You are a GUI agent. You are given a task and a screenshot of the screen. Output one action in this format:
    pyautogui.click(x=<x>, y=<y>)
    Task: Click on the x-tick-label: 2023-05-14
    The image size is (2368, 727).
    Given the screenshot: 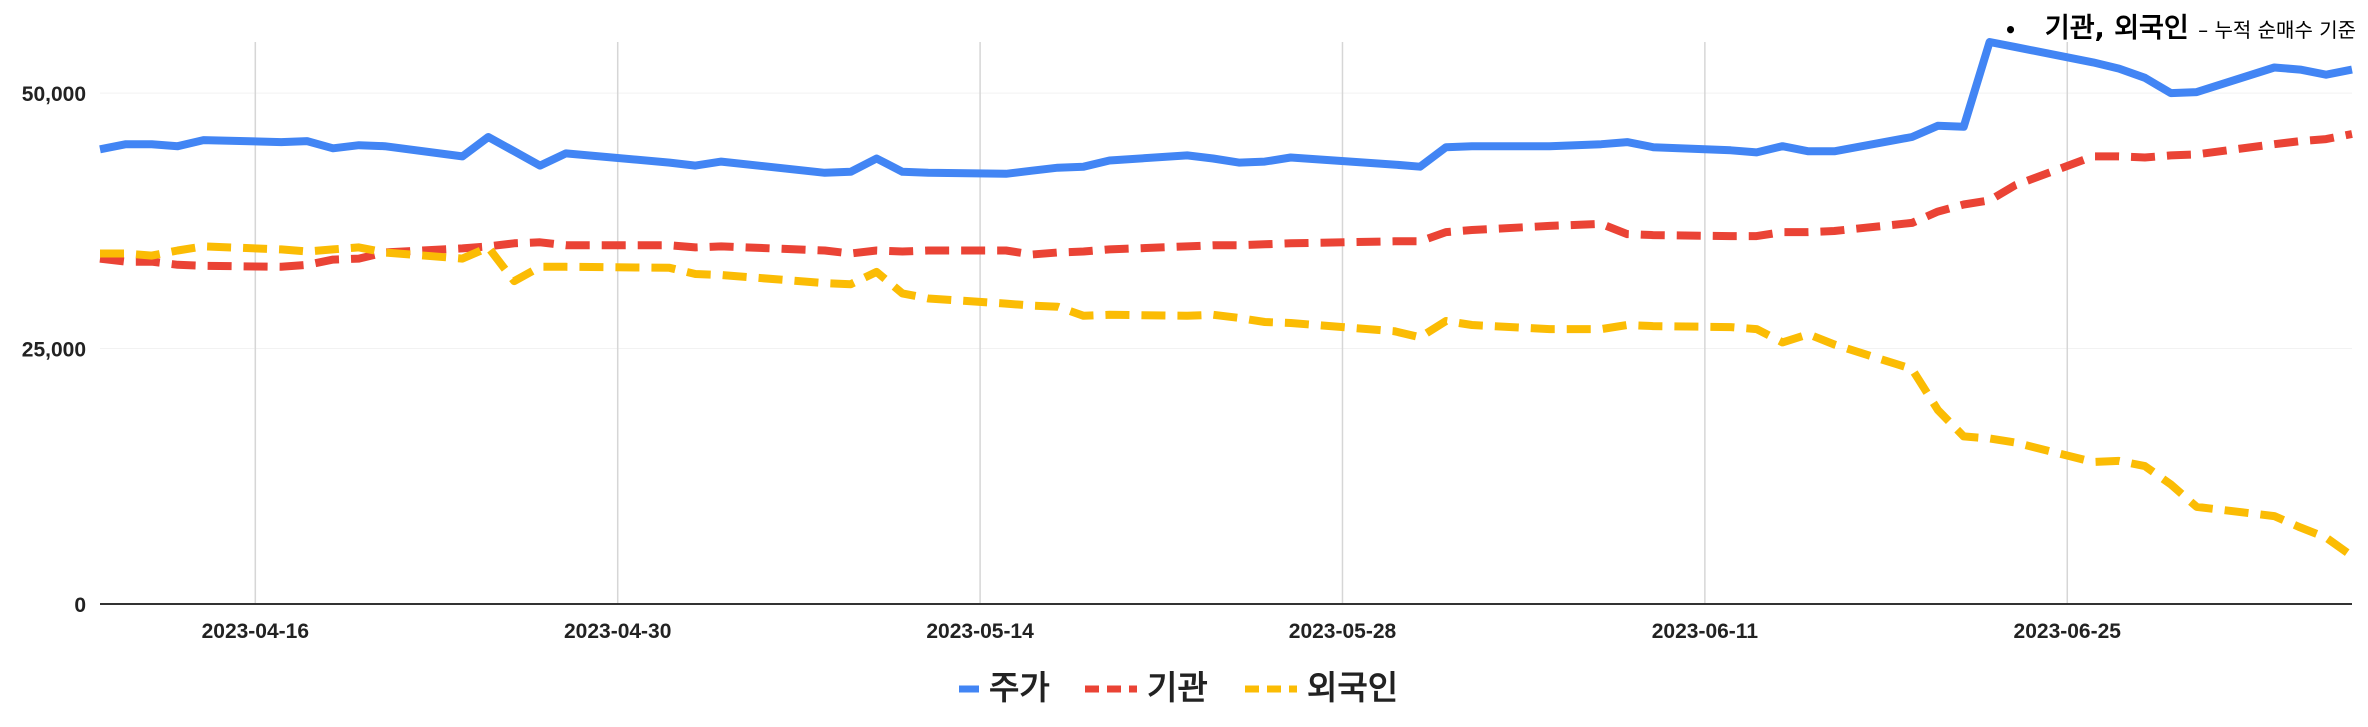 What is the action you would take?
    pyautogui.click(x=980, y=631)
    